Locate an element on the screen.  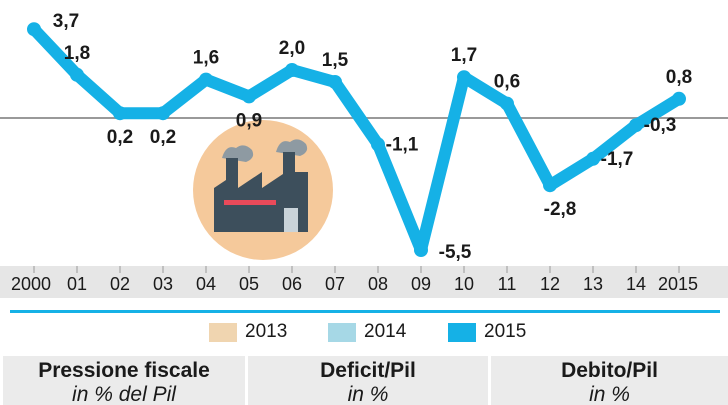
legend: 2013 2014 2015 is located at coordinates (364, 333).